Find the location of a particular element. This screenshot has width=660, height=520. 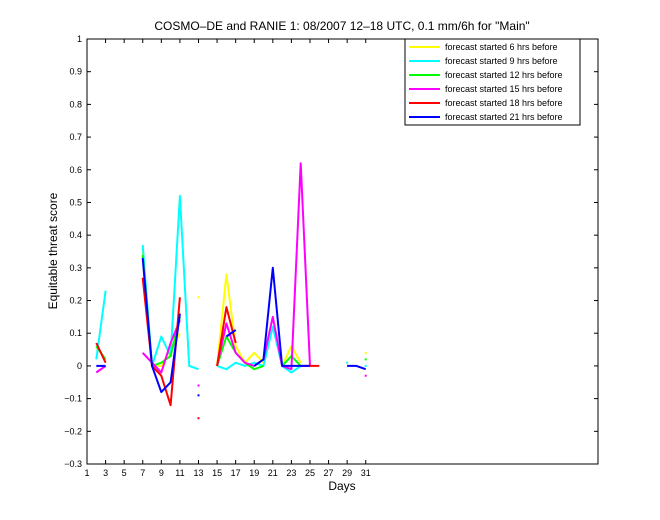

series is located at coordinates (231, 327).